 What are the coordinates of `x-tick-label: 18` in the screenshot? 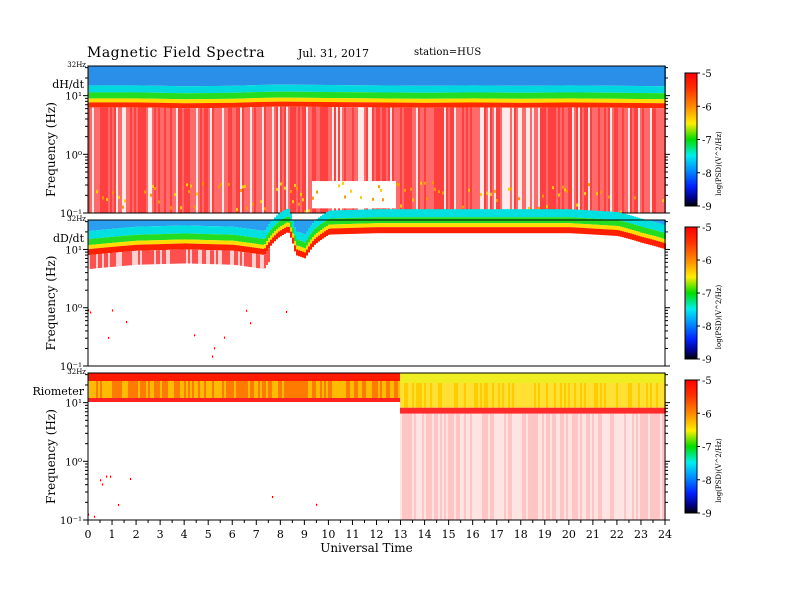 It's located at (521, 534).